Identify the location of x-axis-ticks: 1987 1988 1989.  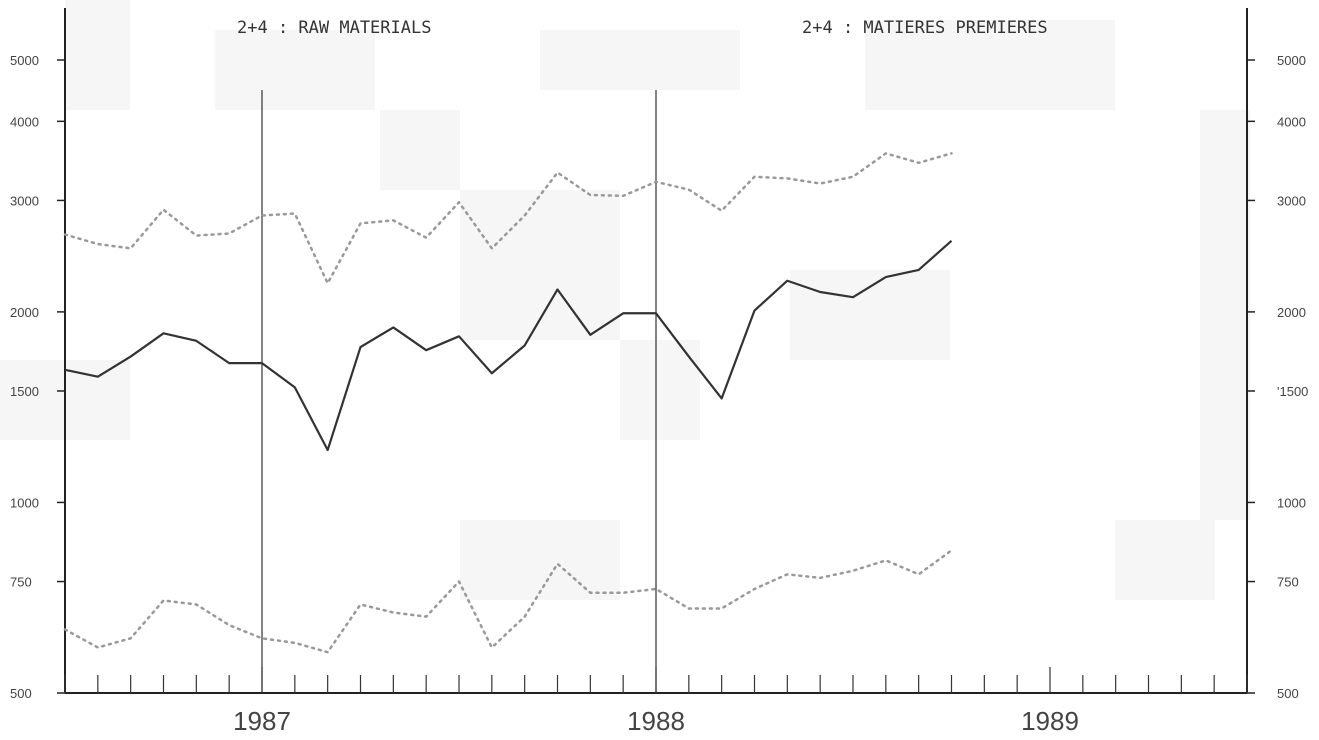
(656, 701).